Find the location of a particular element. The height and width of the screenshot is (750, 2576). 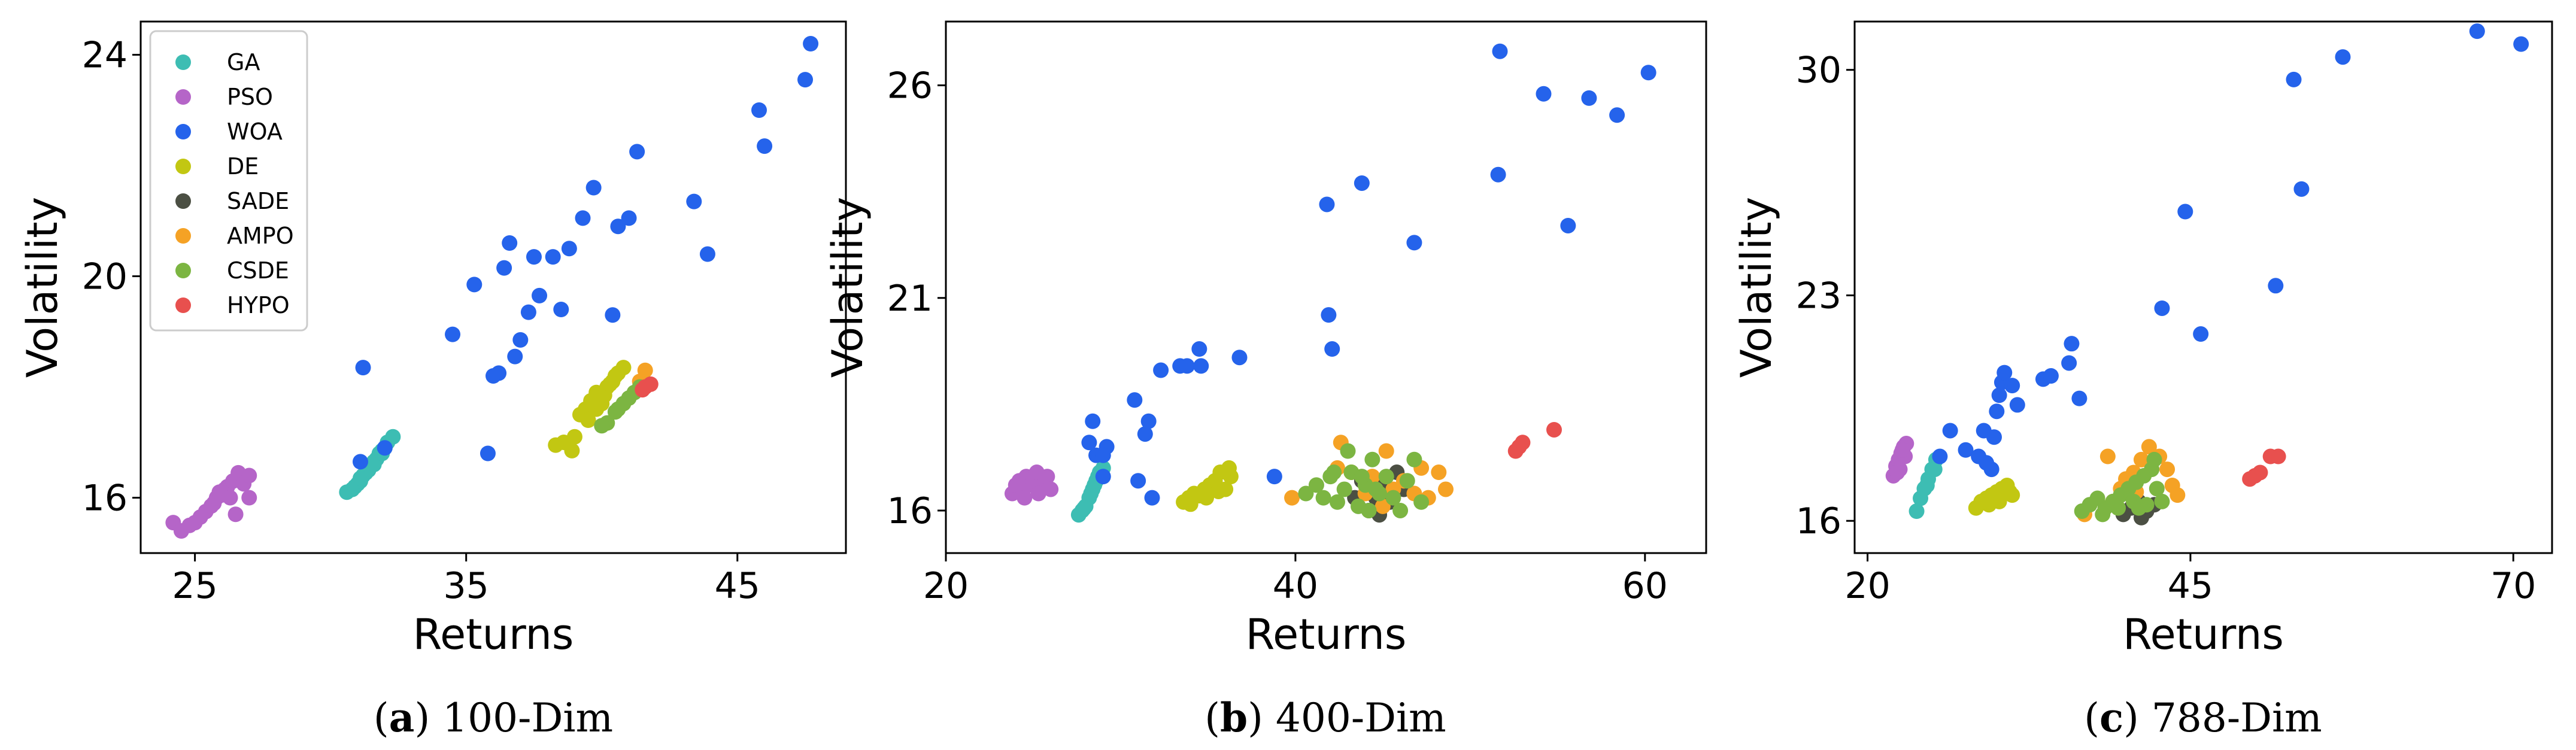

series-csde is located at coordinates (2122, 487).